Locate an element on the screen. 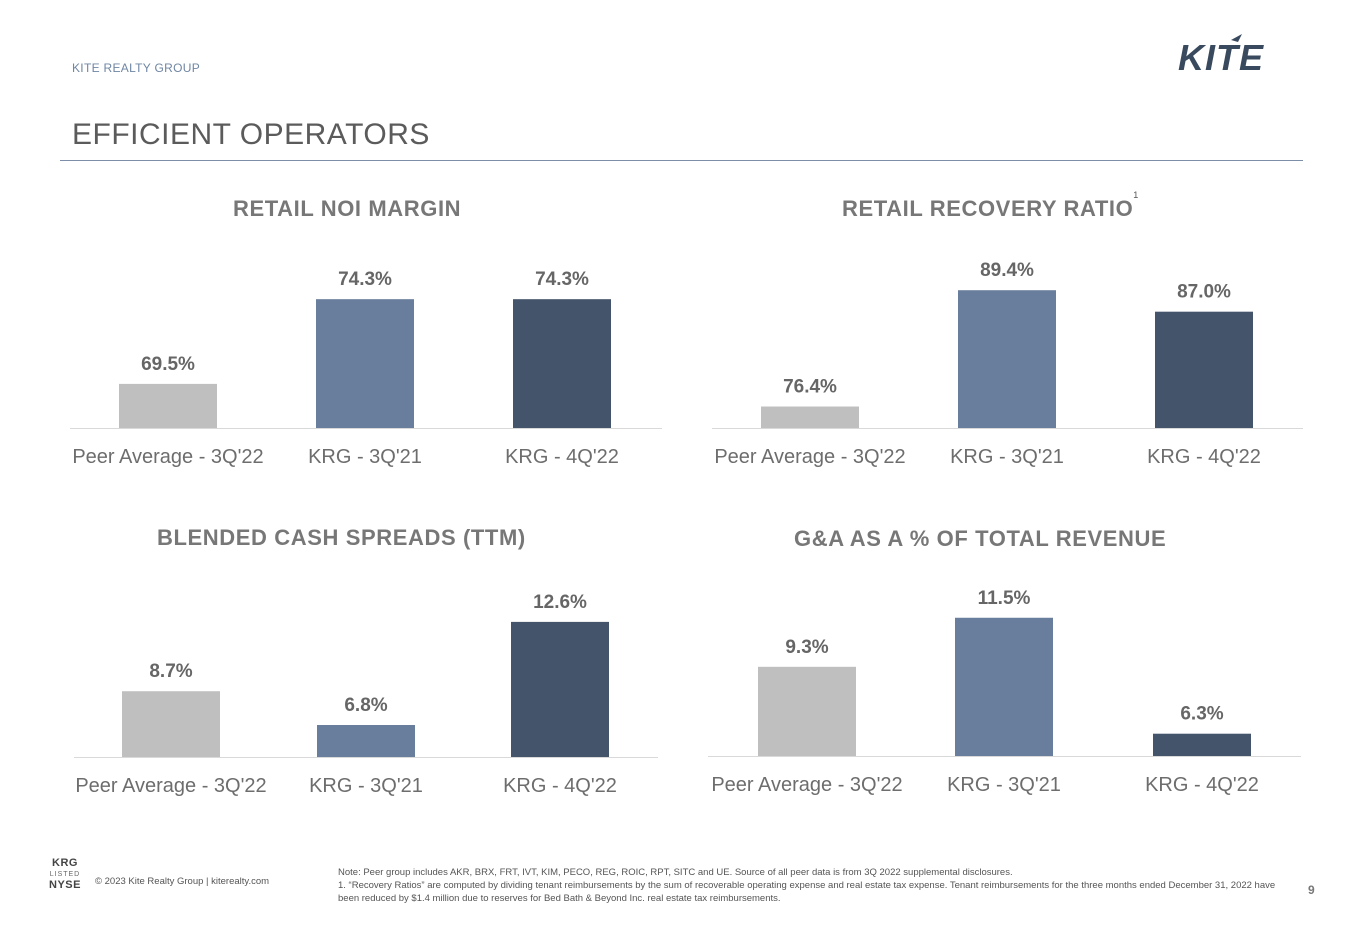 The image size is (1365, 931). chart-0-data-label-2: 74.3% is located at coordinates (562, 279).